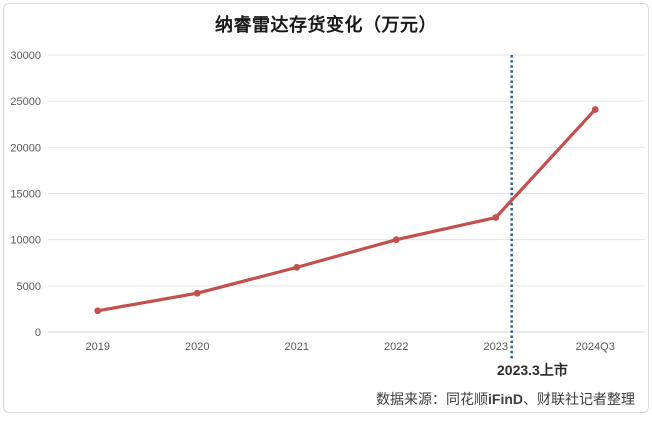 The width and height of the screenshot is (652, 421). I want to click on y-axis-tick-label: 15000, so click(25, 195).